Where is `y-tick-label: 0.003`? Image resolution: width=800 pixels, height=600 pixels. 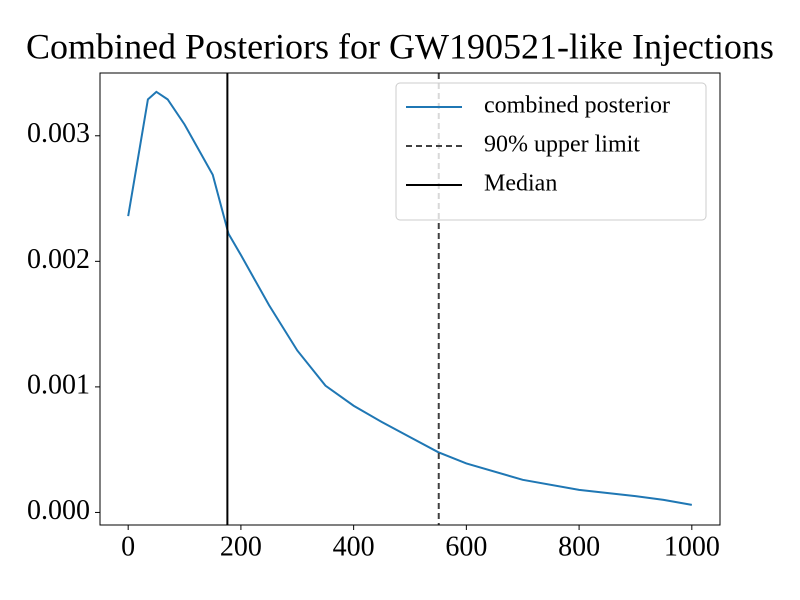 y-tick-label: 0.003 is located at coordinates (58, 133).